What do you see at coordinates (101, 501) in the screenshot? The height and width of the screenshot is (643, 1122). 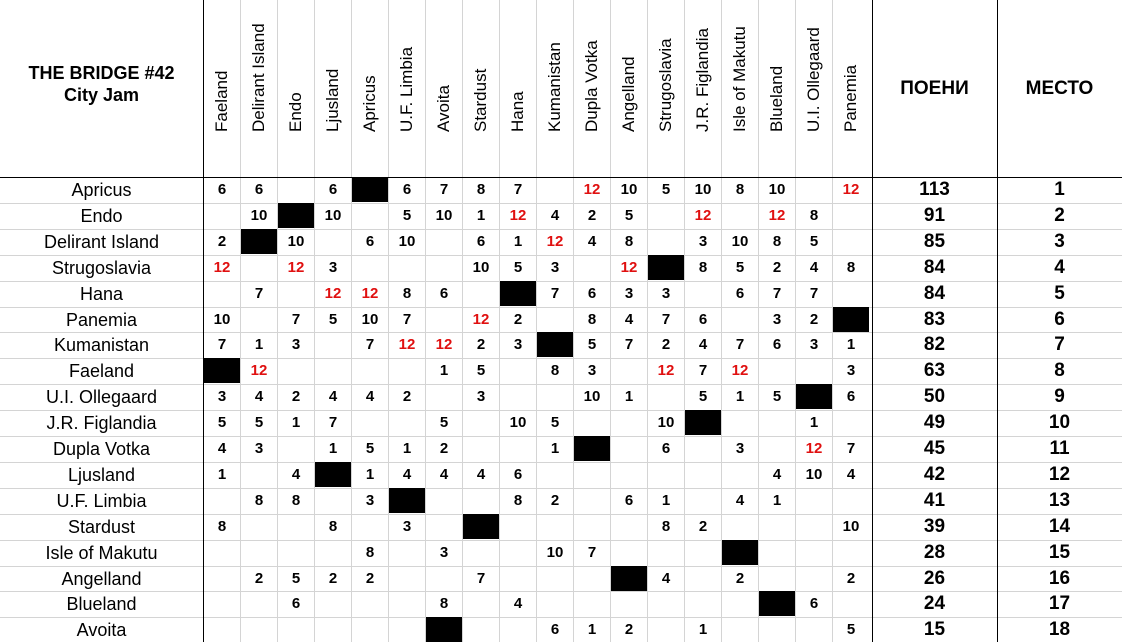 I see `row-country-label: U.F. Limbia` at bounding box center [101, 501].